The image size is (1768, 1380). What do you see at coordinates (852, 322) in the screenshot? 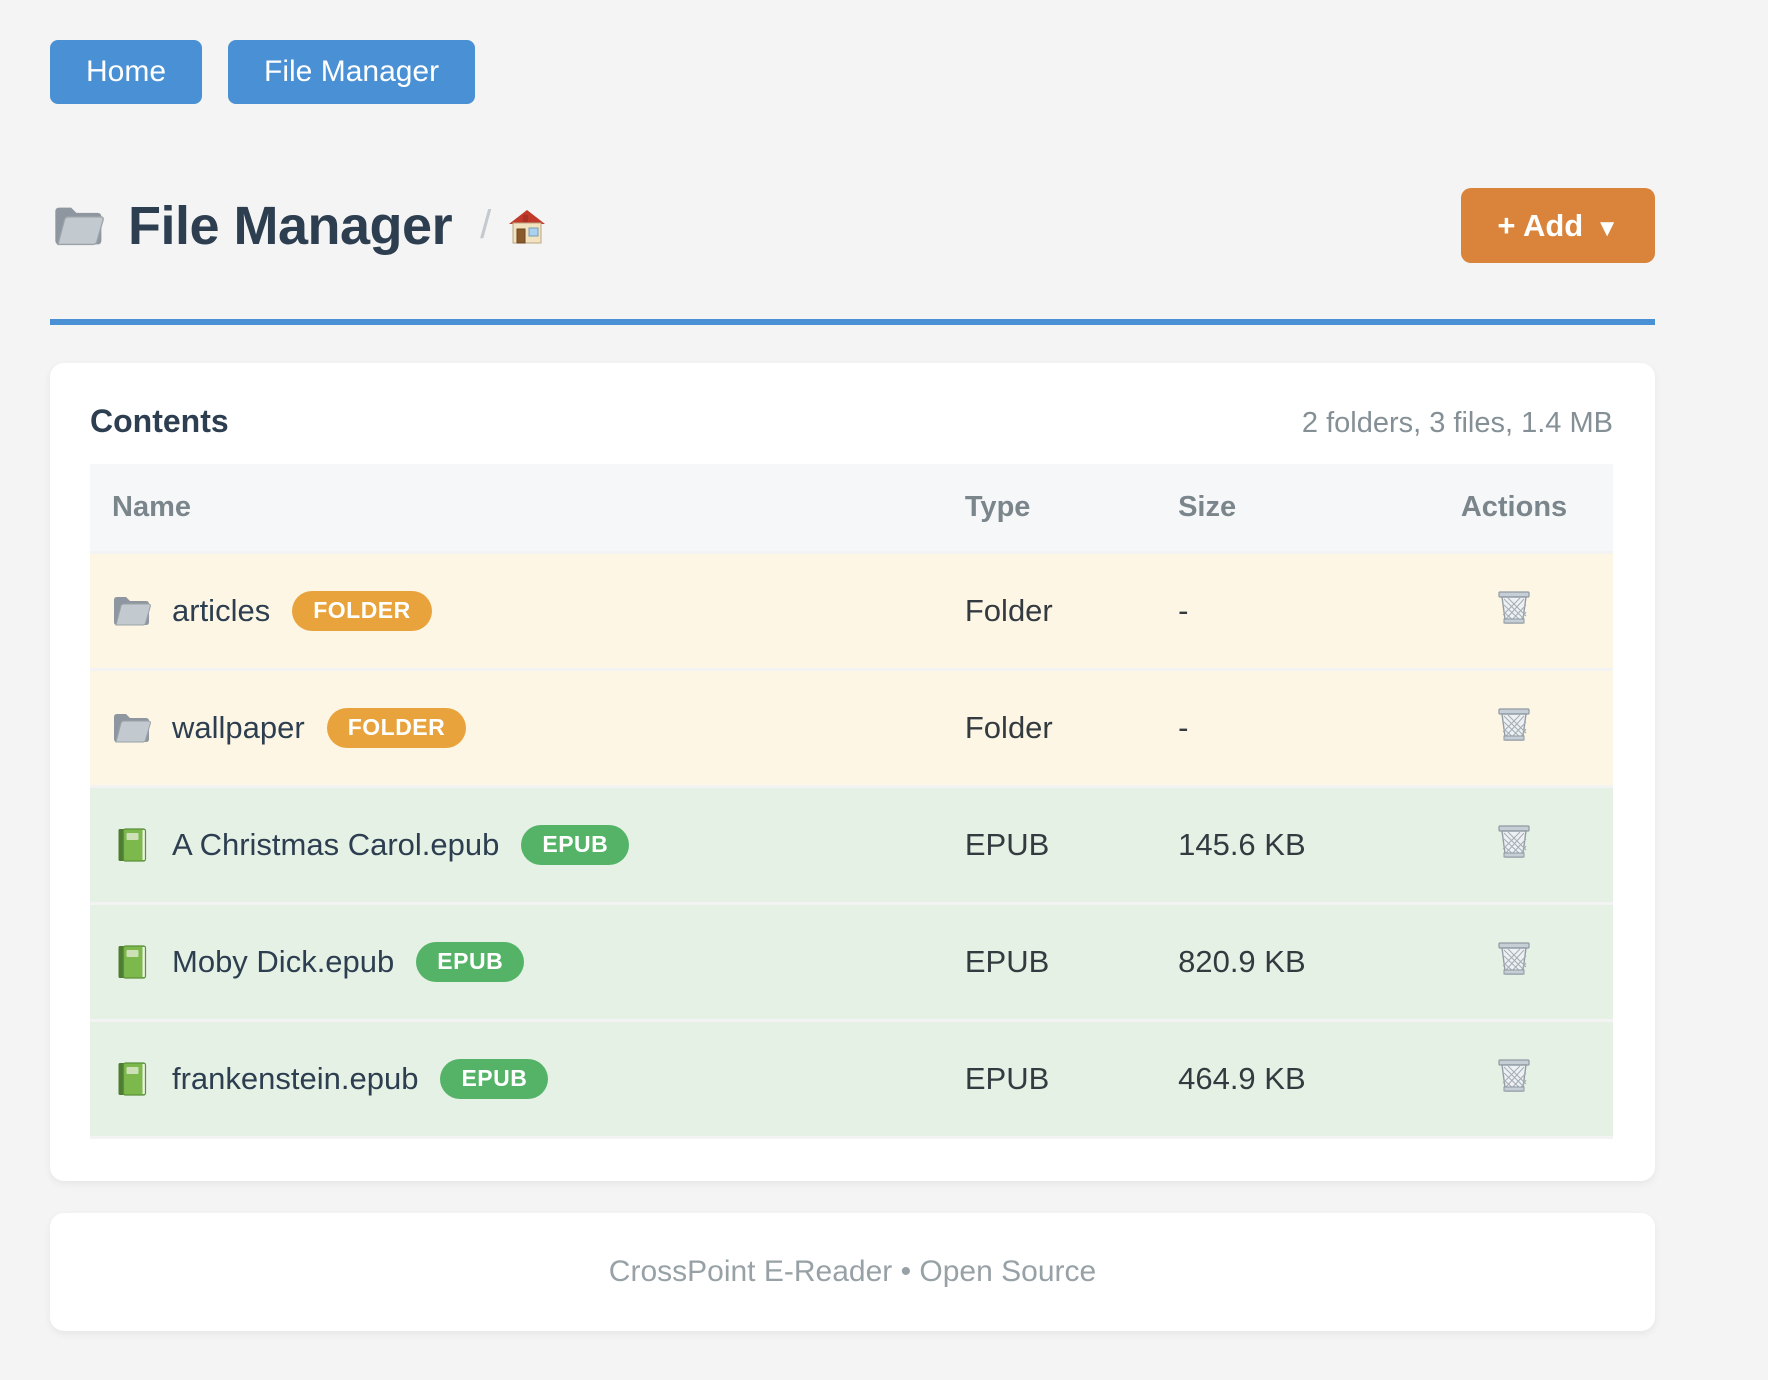
I see `title-rule` at bounding box center [852, 322].